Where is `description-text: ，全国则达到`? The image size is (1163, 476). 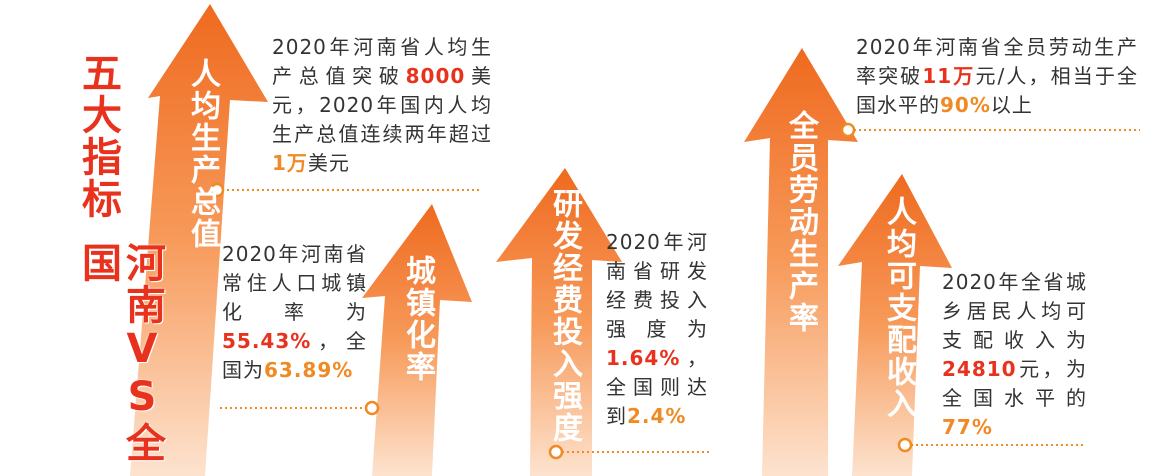
description-text: ，全国则达到 is located at coordinates (657, 387).